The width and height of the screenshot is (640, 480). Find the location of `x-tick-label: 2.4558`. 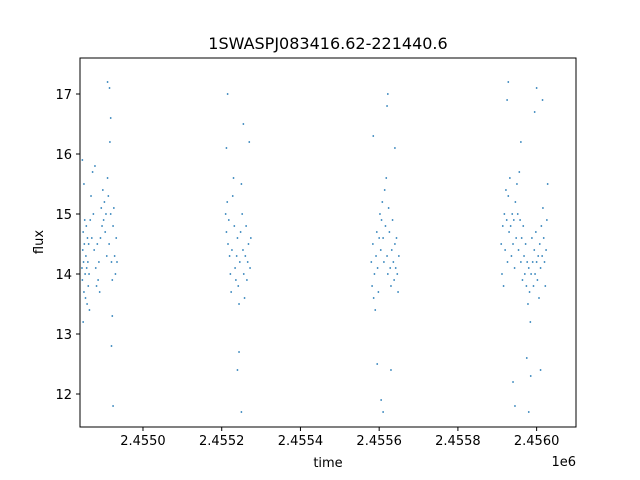

x-tick-label: 2.4558 is located at coordinates (458, 441).